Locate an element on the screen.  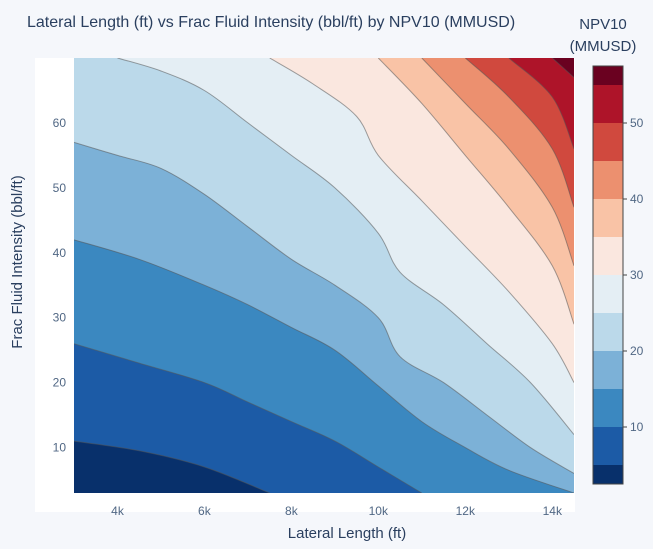
x-tick-label: 8k is located at coordinates (292, 511).